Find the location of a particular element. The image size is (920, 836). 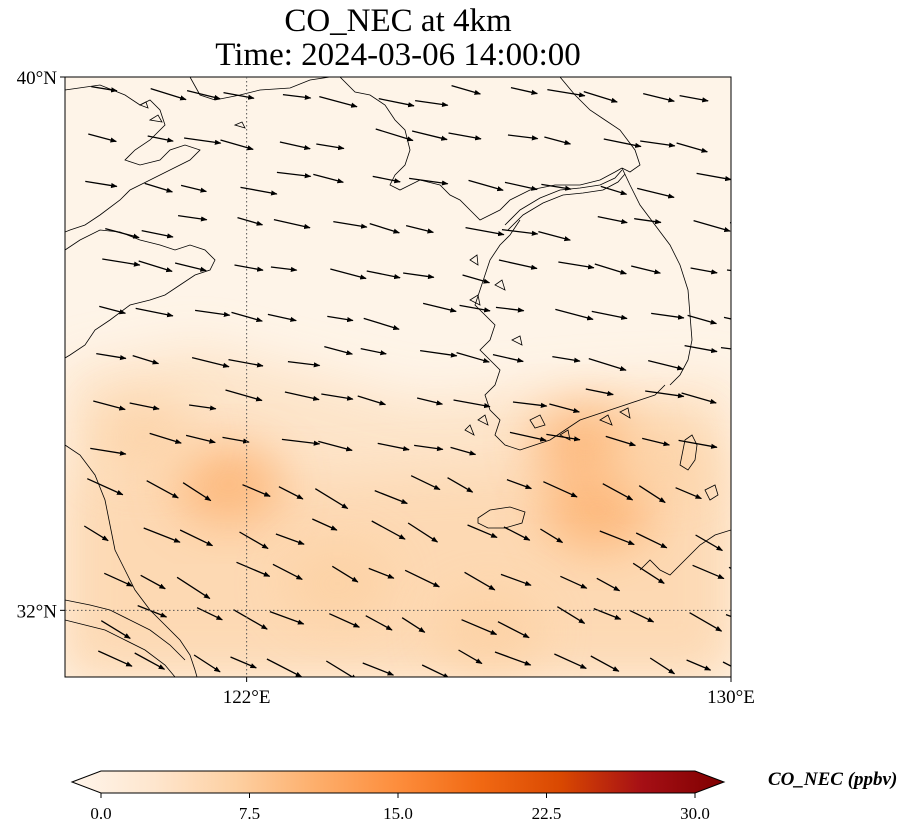

colorbar-ticks: 0.0 7.5 15.0 22.5 30.0 is located at coordinates (400, 808).